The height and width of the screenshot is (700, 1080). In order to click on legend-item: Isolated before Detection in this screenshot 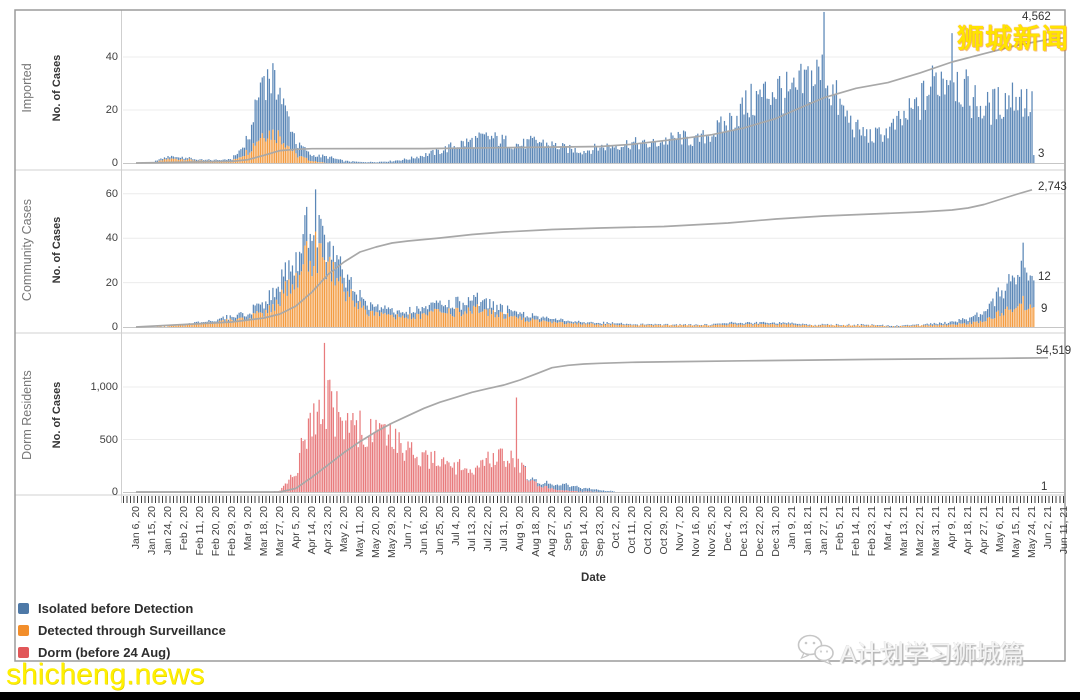, I will do `click(122, 608)`.